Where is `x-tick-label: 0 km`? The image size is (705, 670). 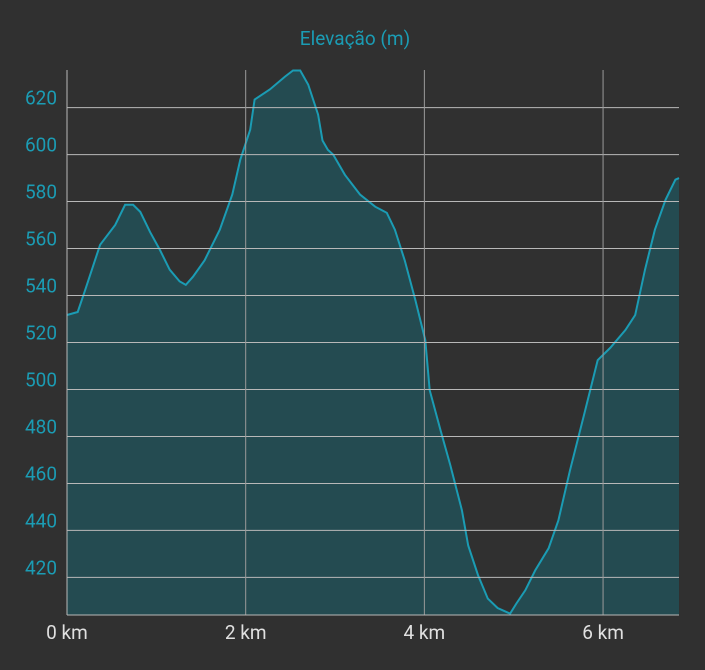
x-tick-label: 0 km is located at coordinates (67, 632).